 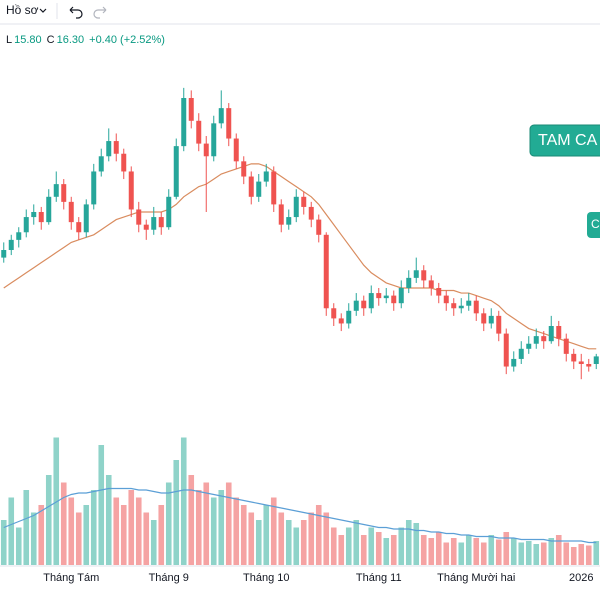 I want to click on badge-c: C, so click(x=593, y=225).